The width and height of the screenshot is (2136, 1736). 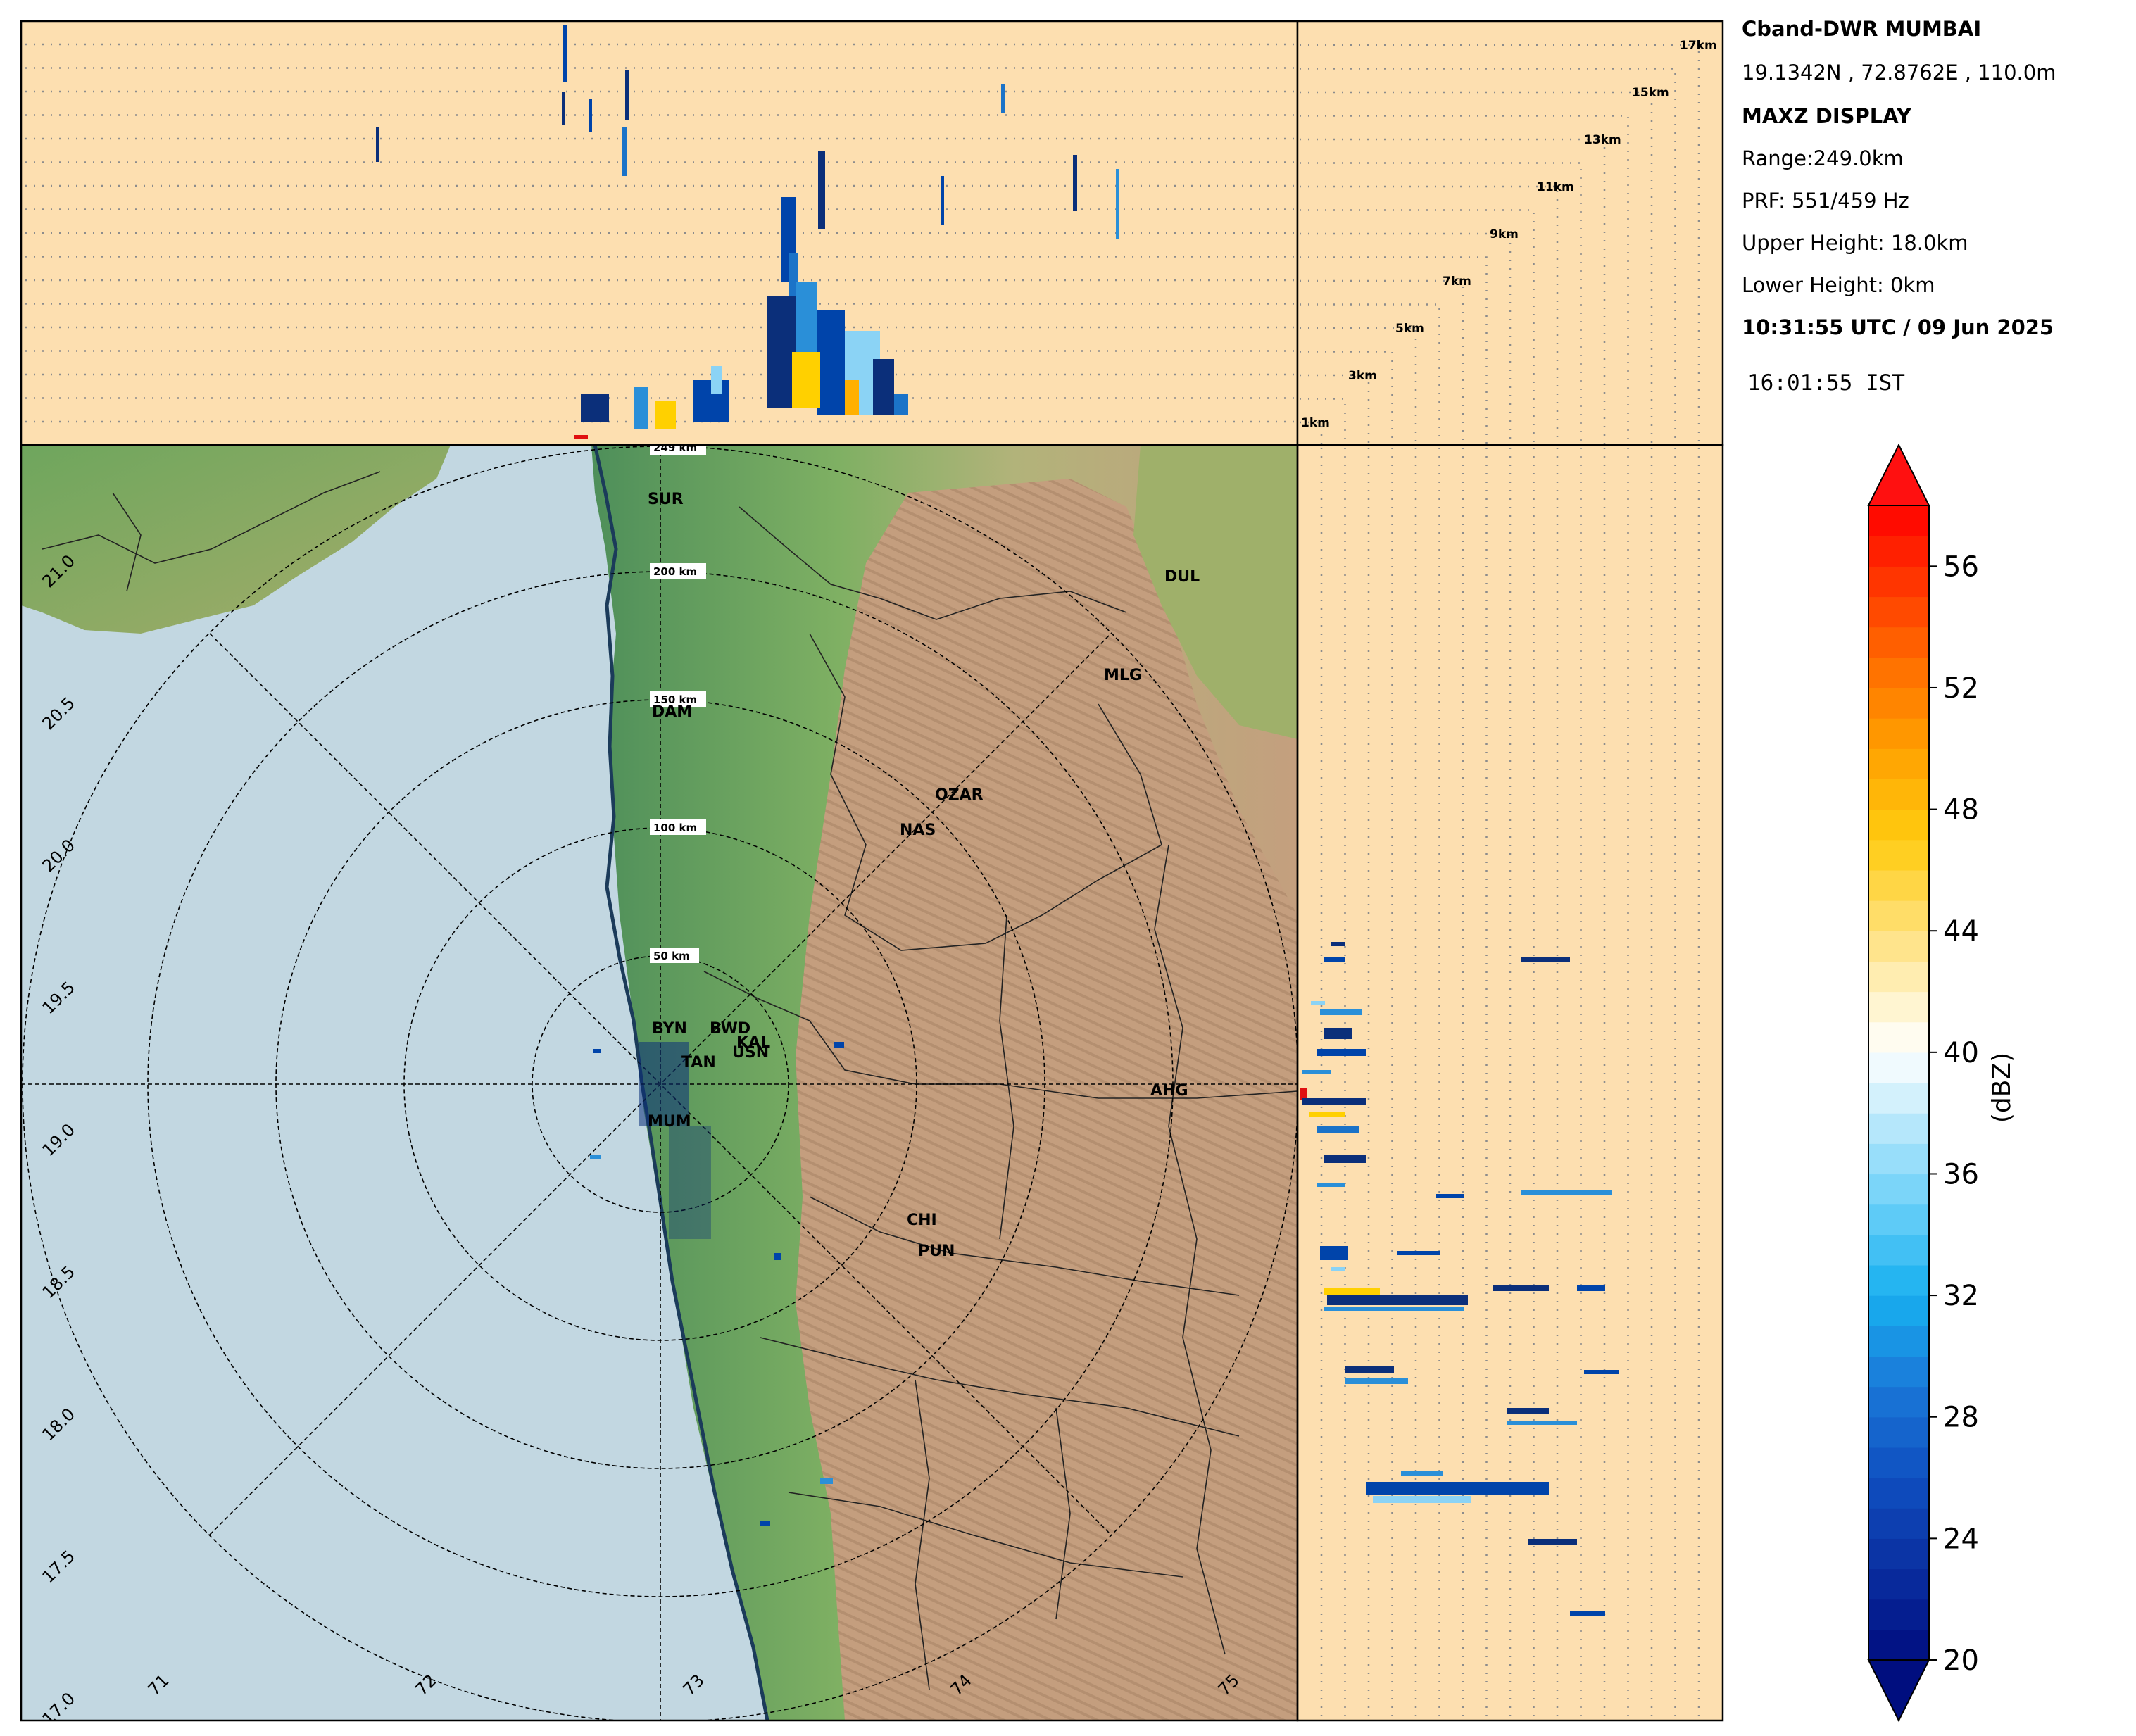 What do you see at coordinates (1823, 158) in the screenshot?
I see `range-text: Range:249.0km` at bounding box center [1823, 158].